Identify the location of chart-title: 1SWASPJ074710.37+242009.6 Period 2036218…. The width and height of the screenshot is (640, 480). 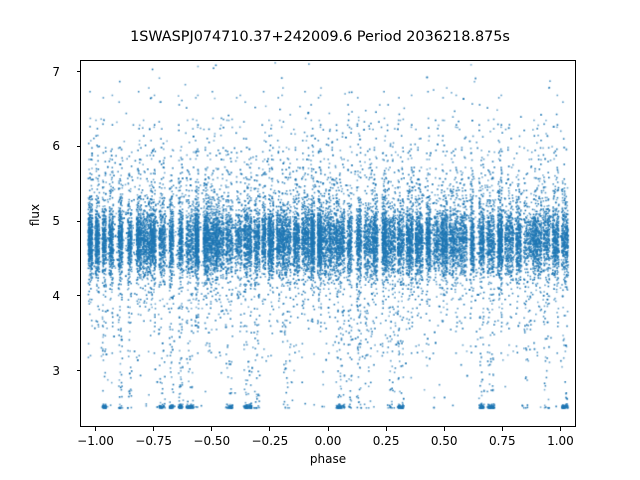
(320, 37).